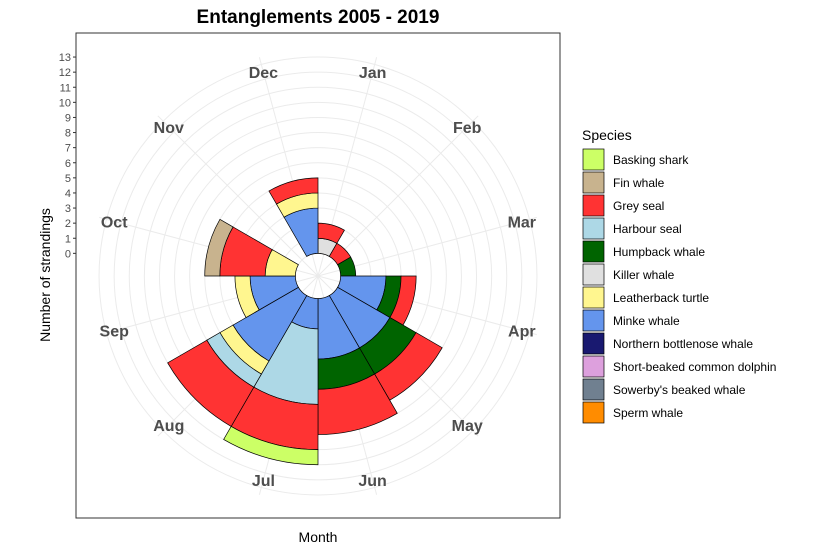  I want to click on legend-label: Leatherback turtle, so click(661, 298).